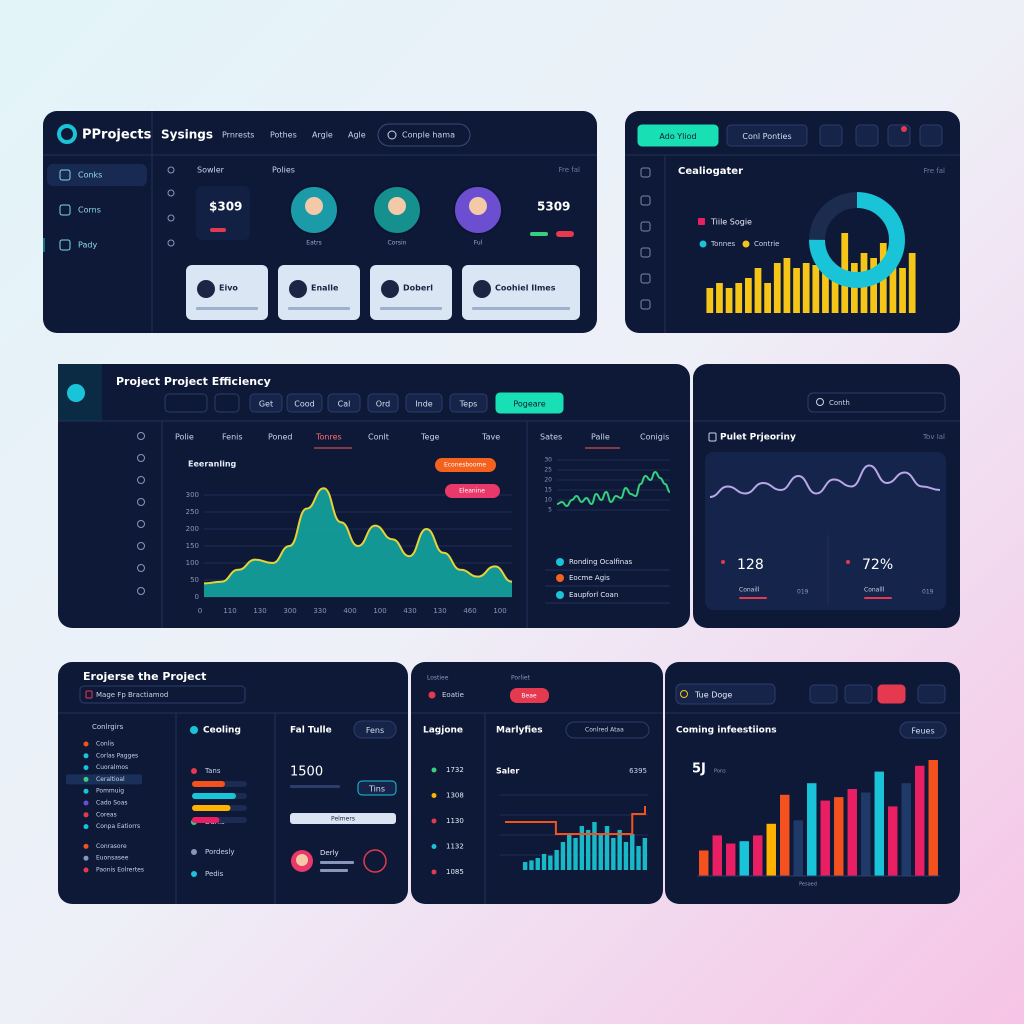  I want to click on tree-item: Coreas, so click(106, 814).